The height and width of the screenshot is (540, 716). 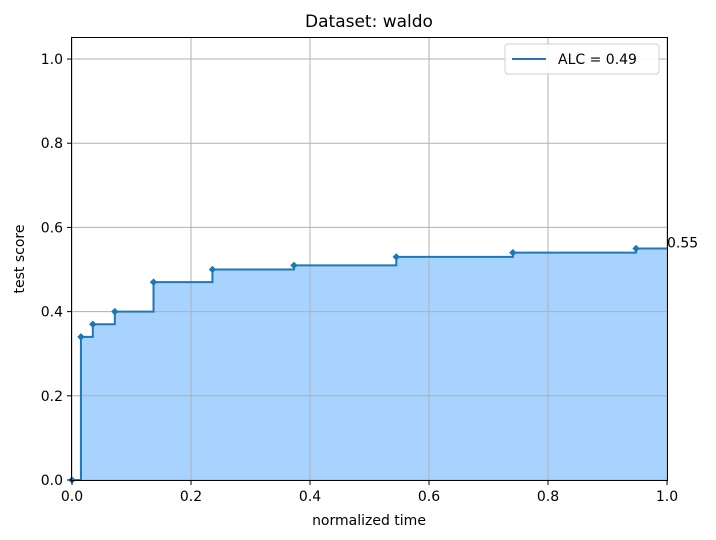 What do you see at coordinates (191, 497) in the screenshot?
I see `x-tick-label: 0.2` at bounding box center [191, 497].